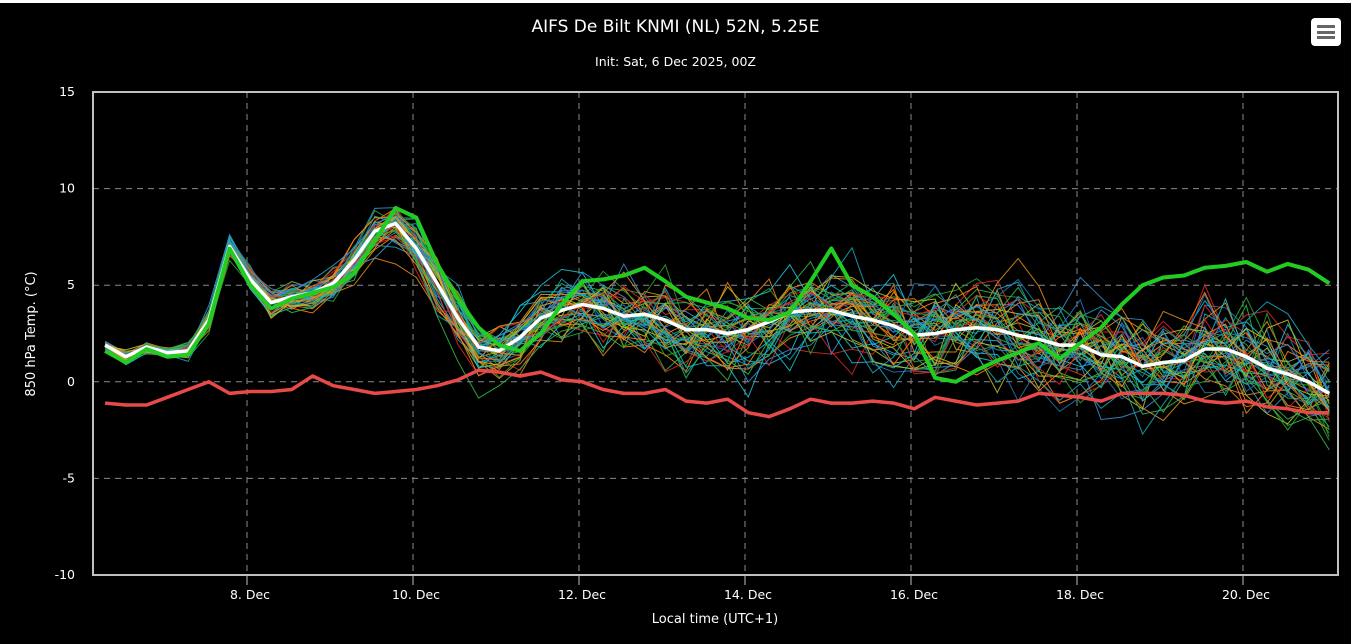 The height and width of the screenshot is (644, 1357). Describe the element at coordinates (65, 333) in the screenshot. I see `y-axis: 15 10 5 0 -5 -10` at that location.